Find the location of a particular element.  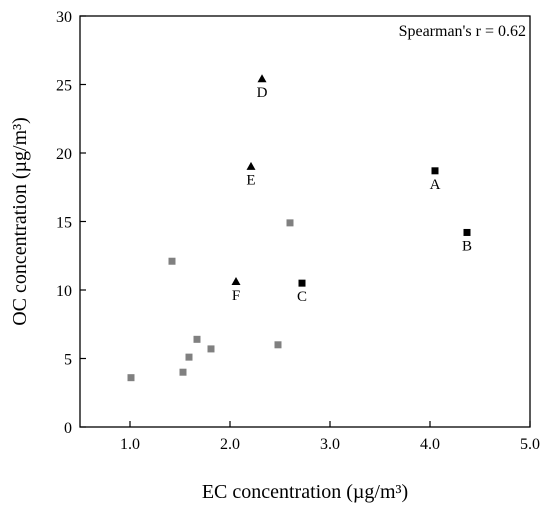

spearman-annotation: Spearman's r = 0.62 is located at coordinates (462, 31).